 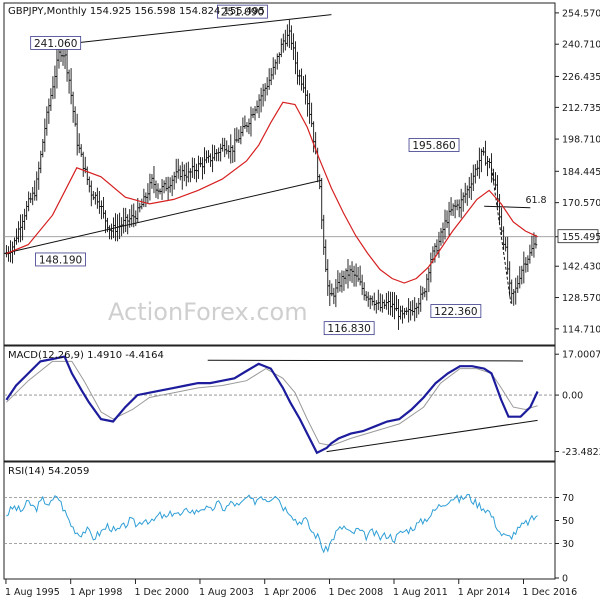 I want to click on rsi-line, so click(x=272, y=523).